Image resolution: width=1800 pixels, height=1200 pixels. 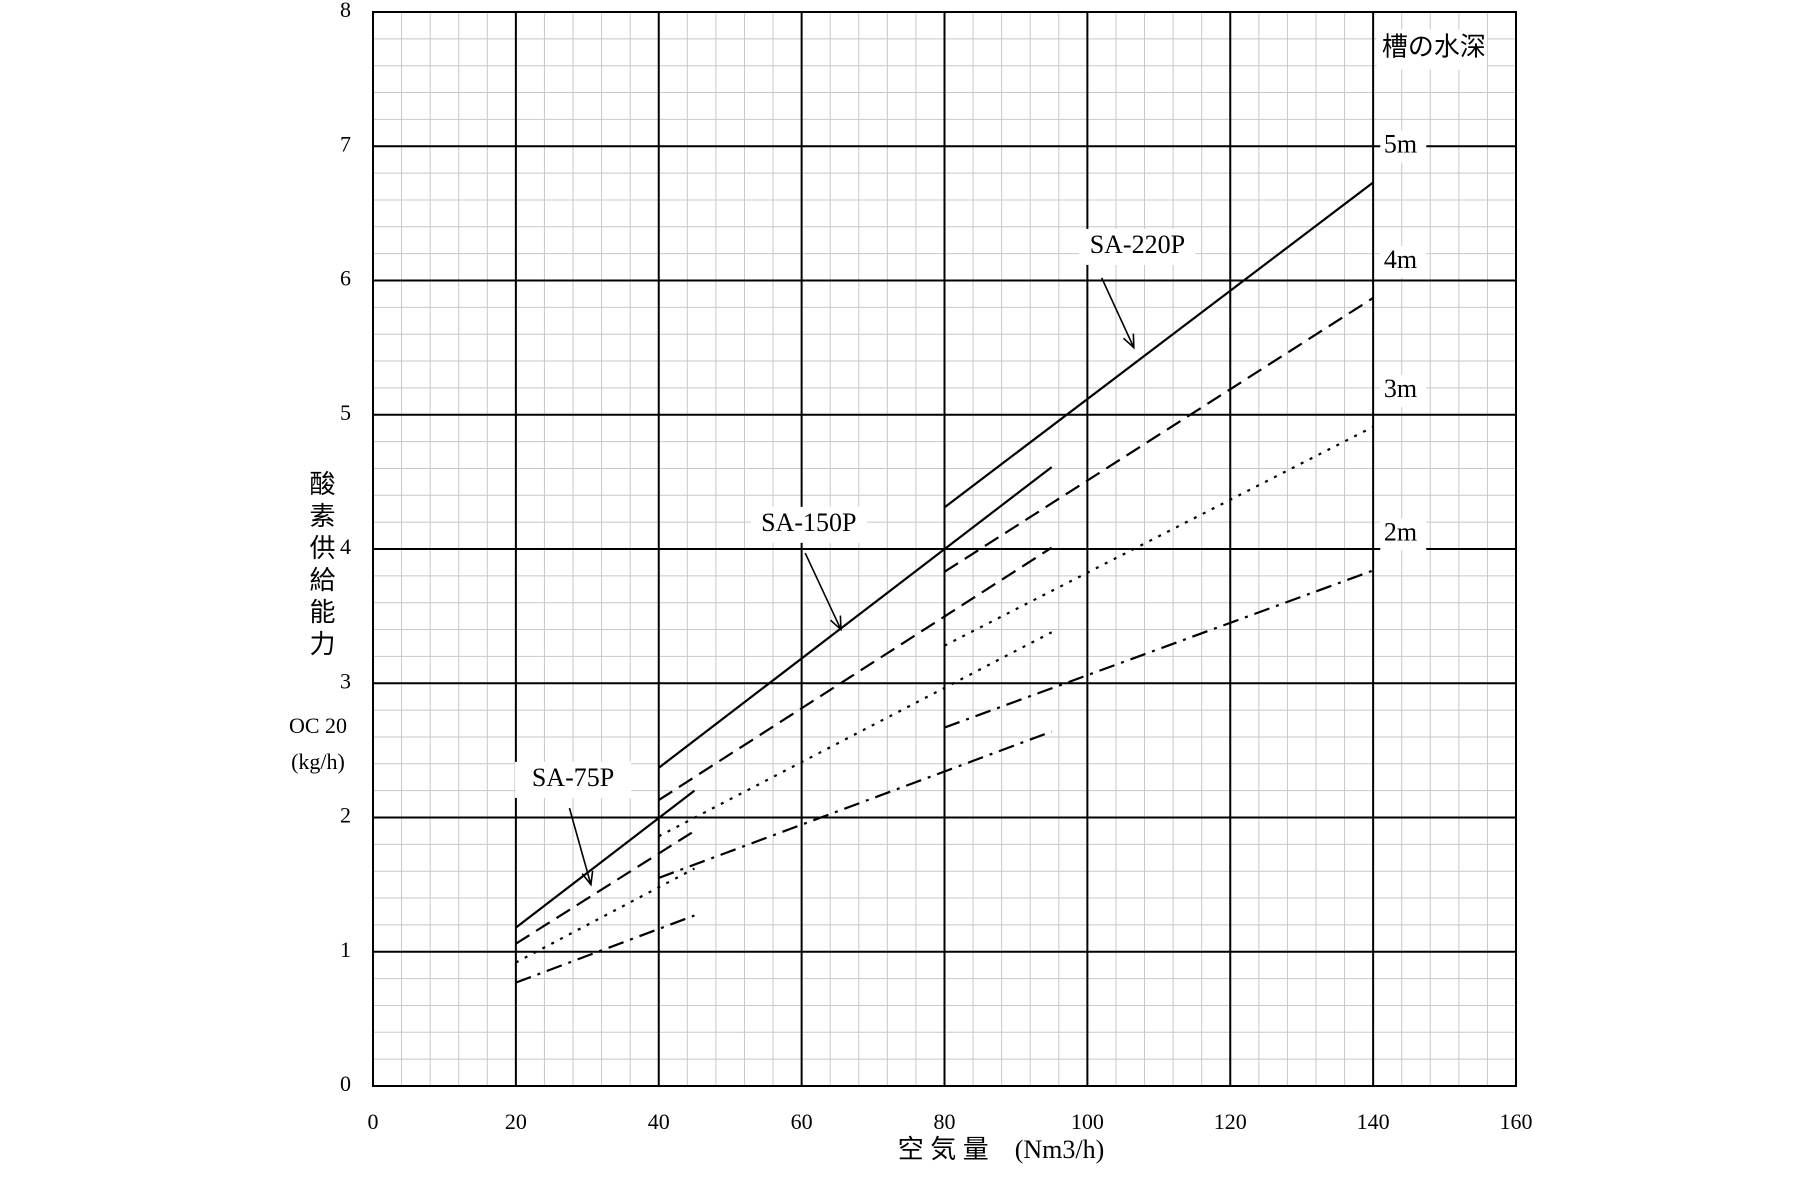 I want to click on y-tick-label: 8, so click(x=345, y=11).